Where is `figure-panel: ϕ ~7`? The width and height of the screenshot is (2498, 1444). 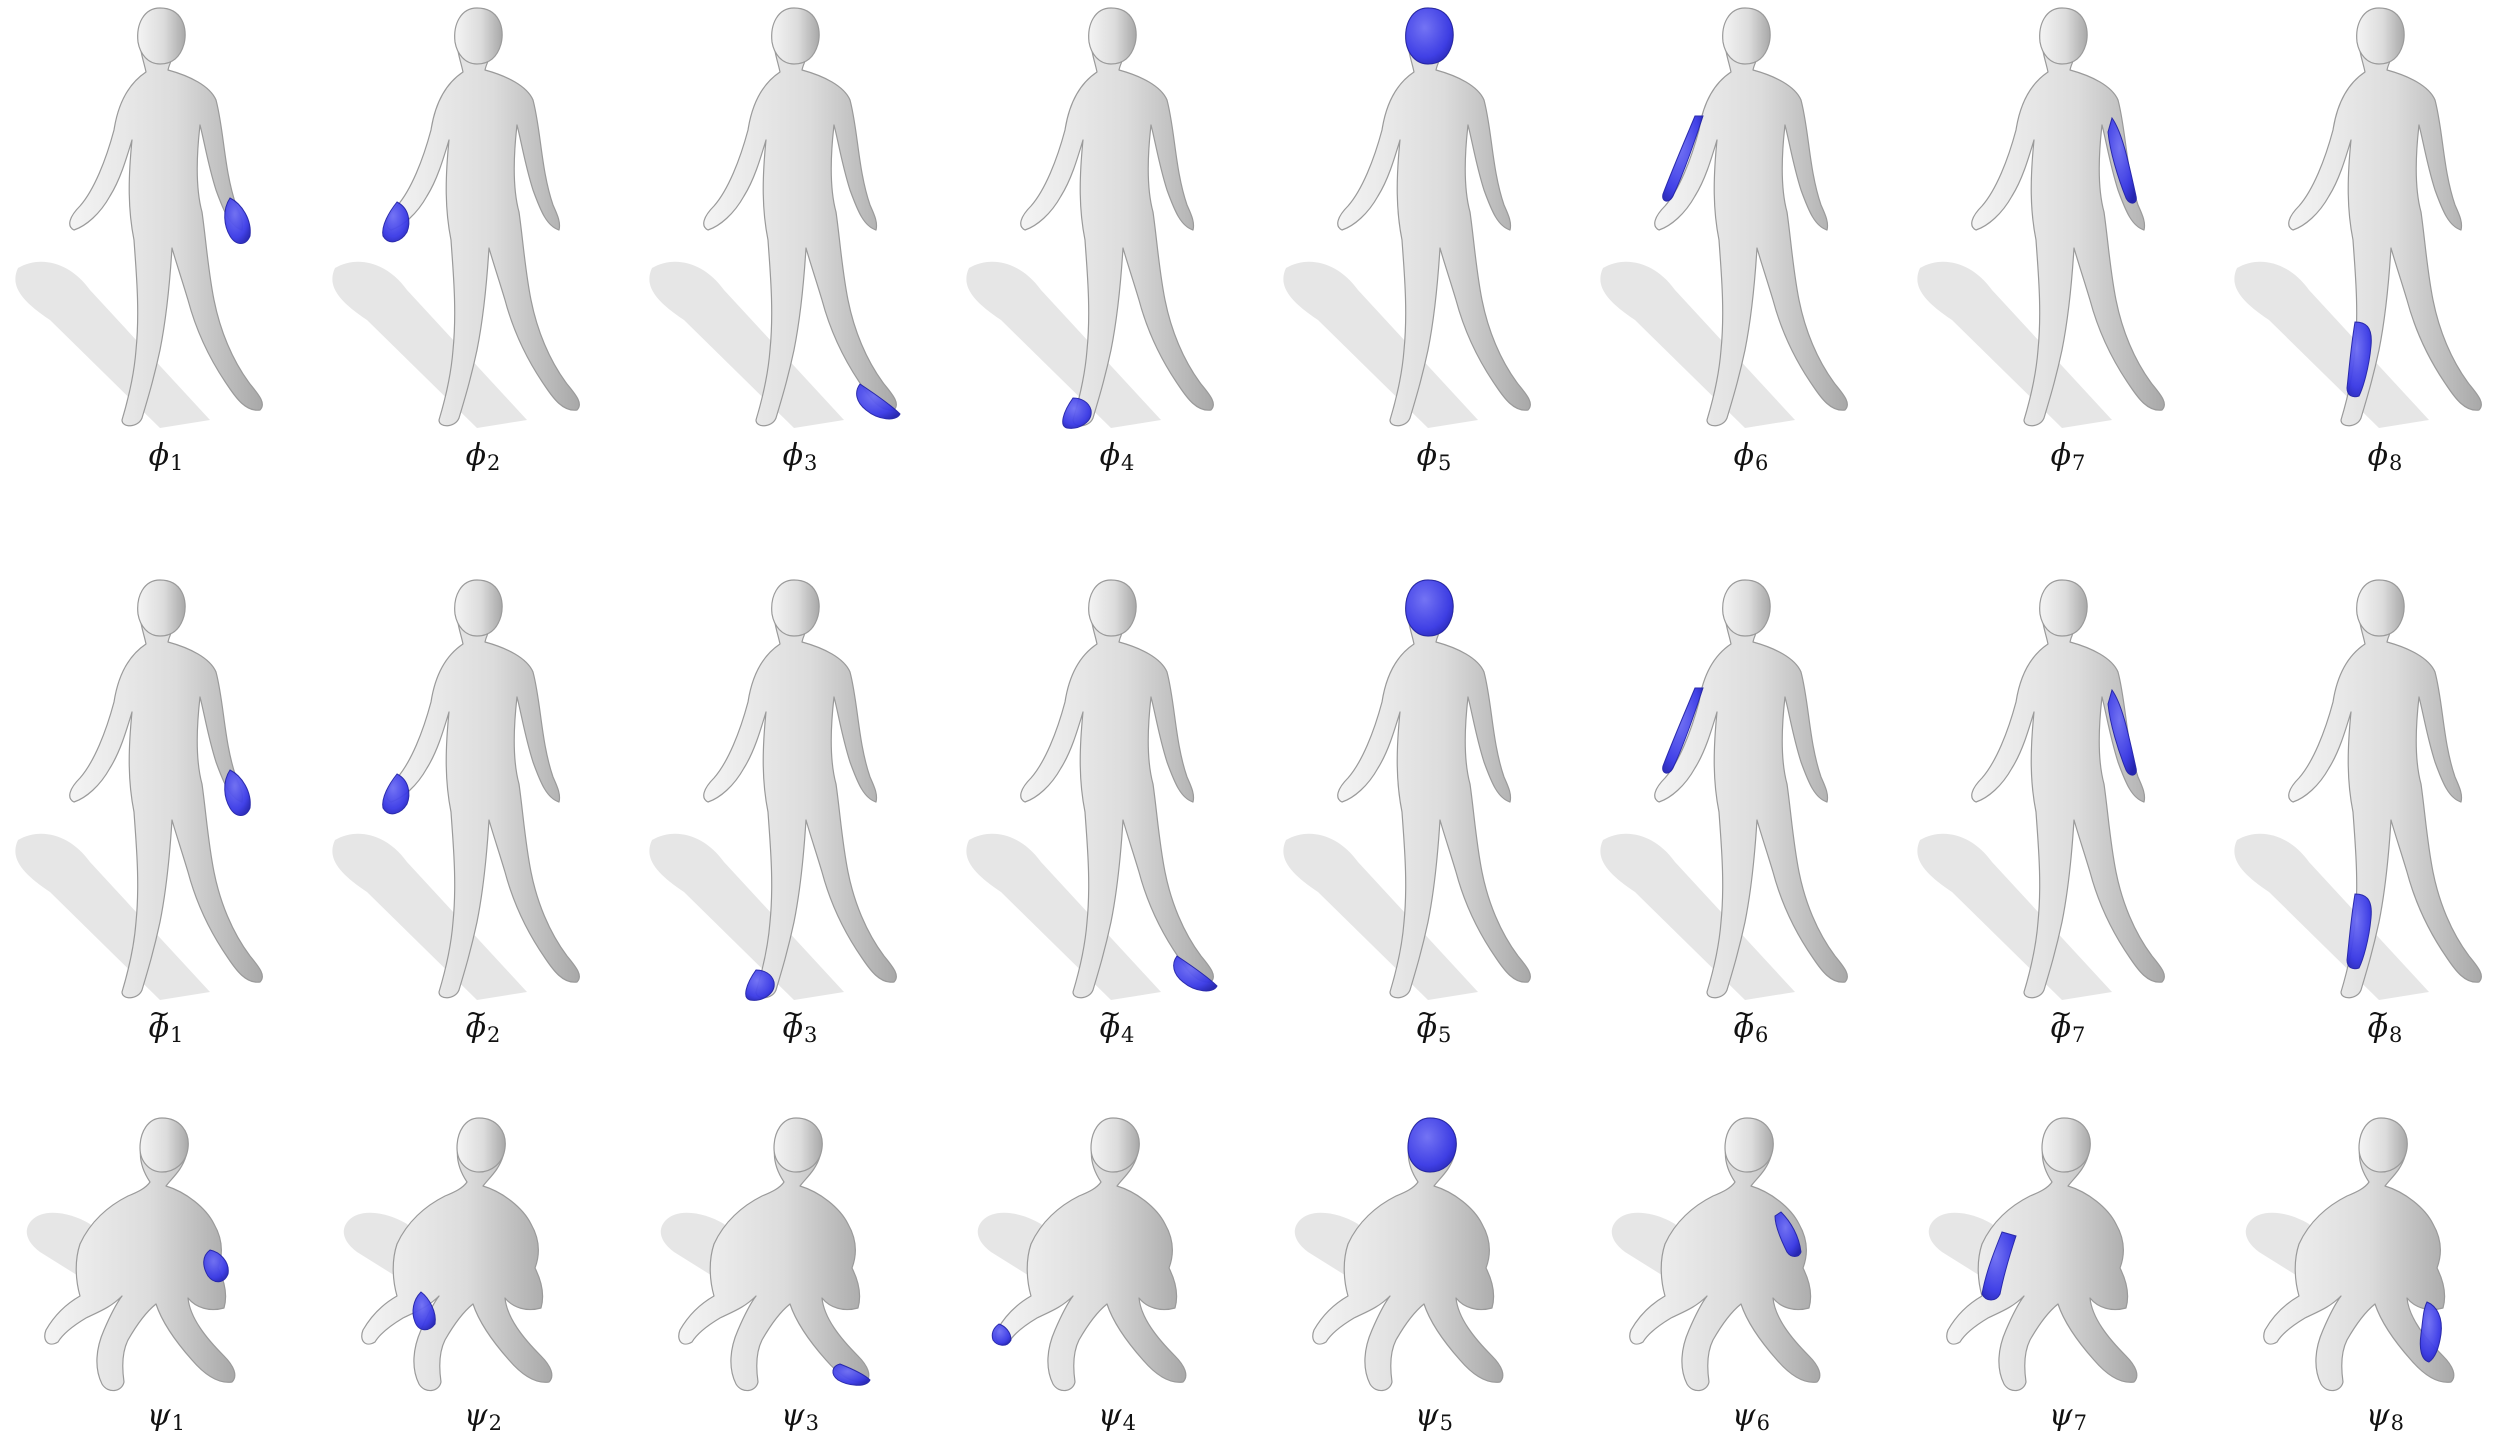 figure-panel: ϕ ~7 is located at coordinates (2068, 811).